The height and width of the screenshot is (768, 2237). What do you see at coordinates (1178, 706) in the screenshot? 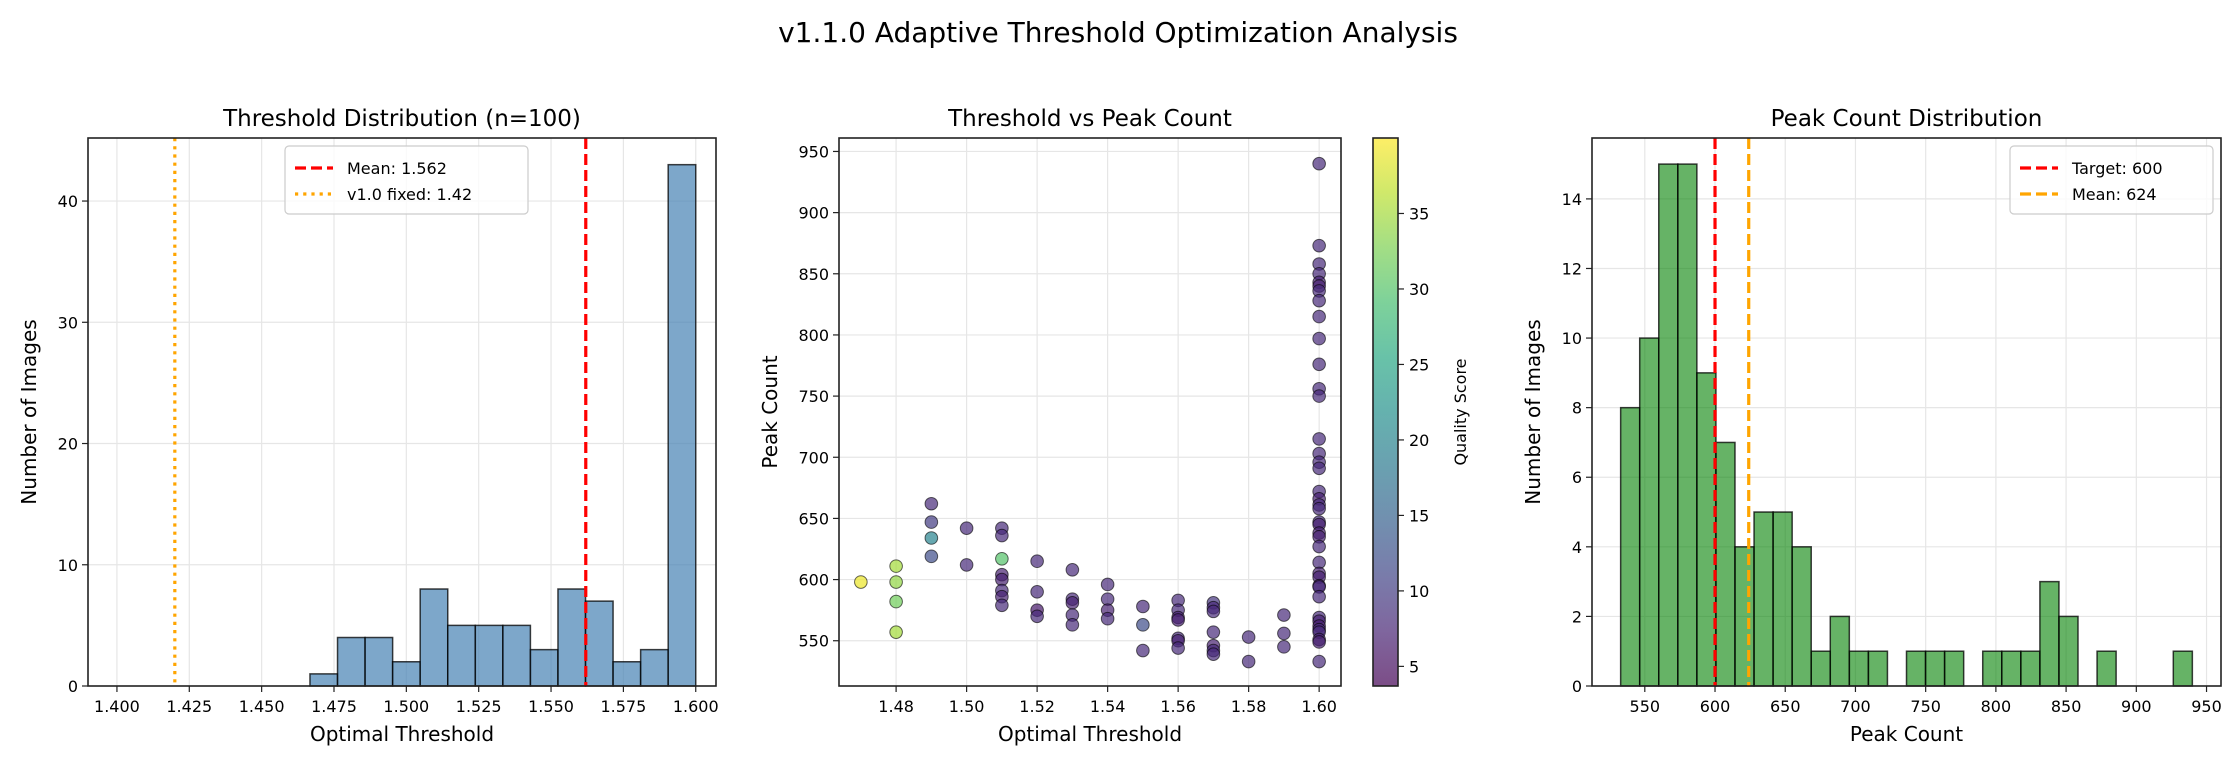
I see `x-tick-label: 1.56` at bounding box center [1178, 706].